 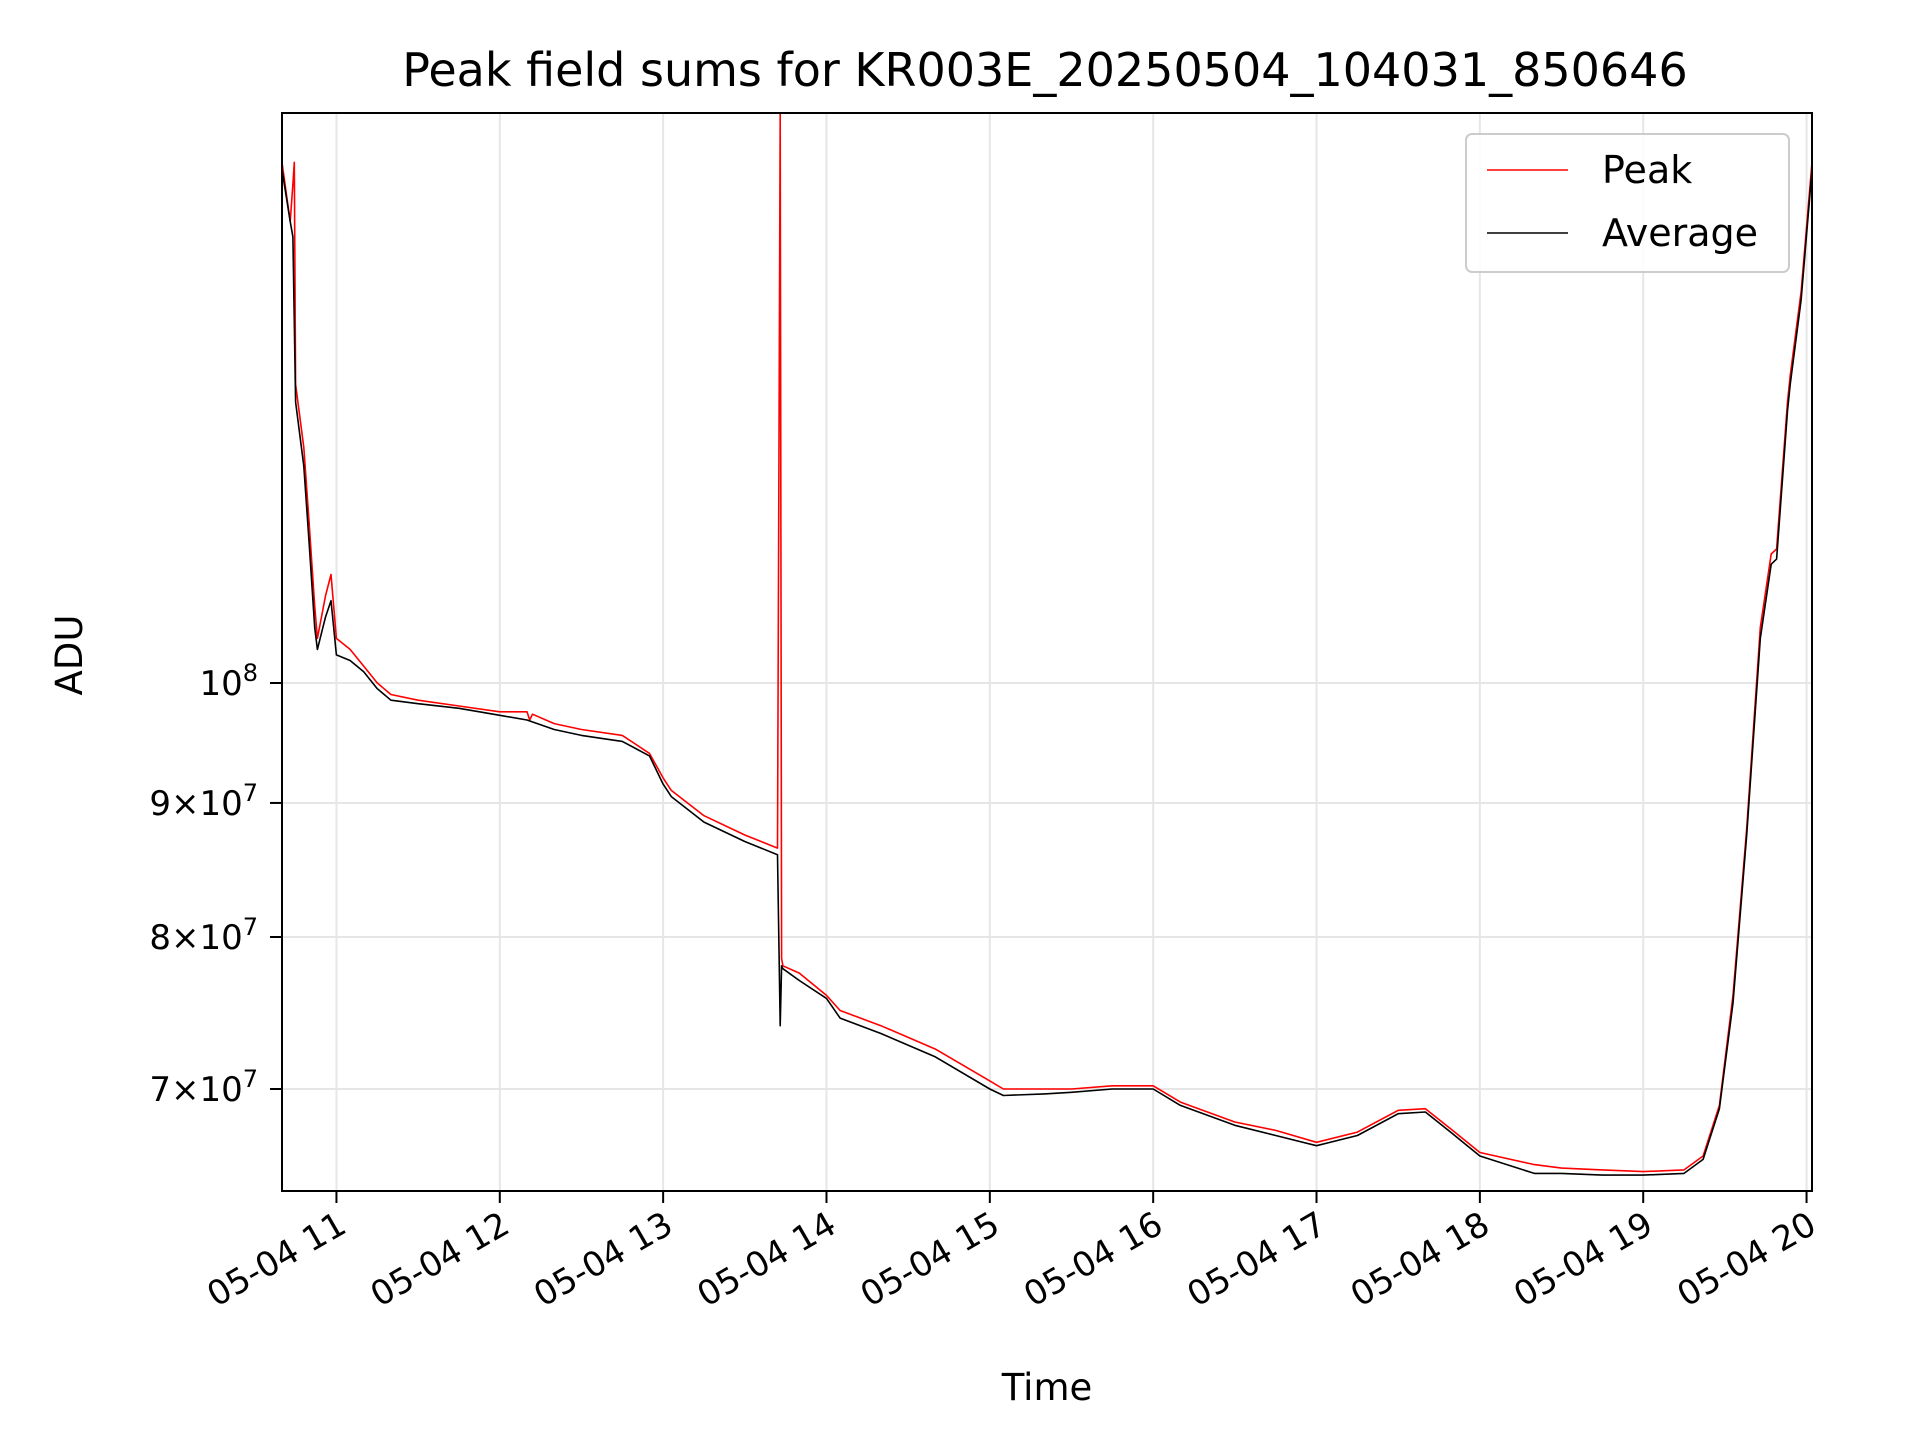 What do you see at coordinates (1680, 233) in the screenshot?
I see `legend-label-average: Average` at bounding box center [1680, 233].